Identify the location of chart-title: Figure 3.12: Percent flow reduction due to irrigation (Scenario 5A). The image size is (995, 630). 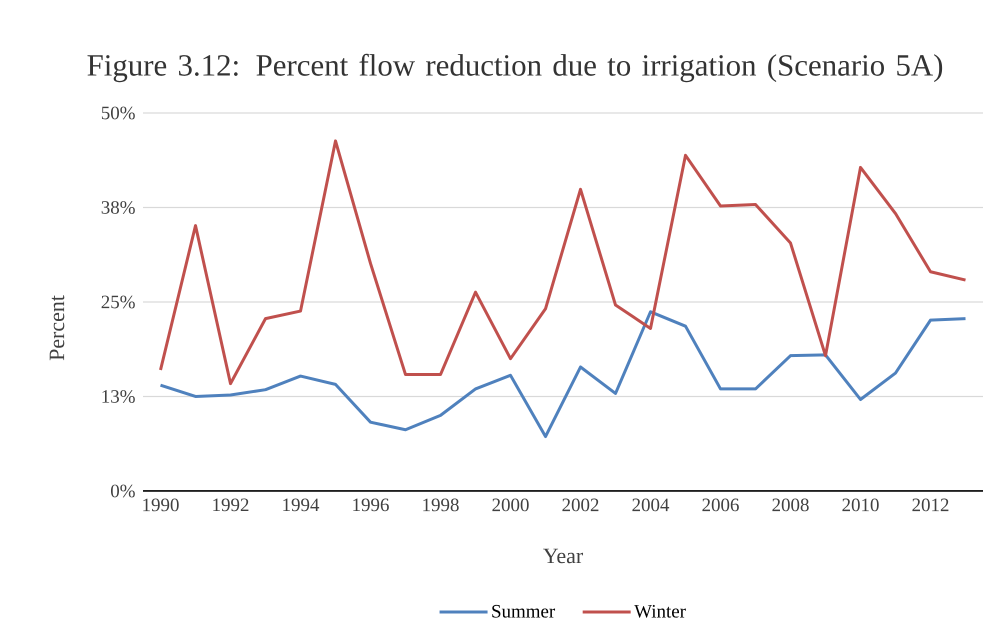
(514, 68).